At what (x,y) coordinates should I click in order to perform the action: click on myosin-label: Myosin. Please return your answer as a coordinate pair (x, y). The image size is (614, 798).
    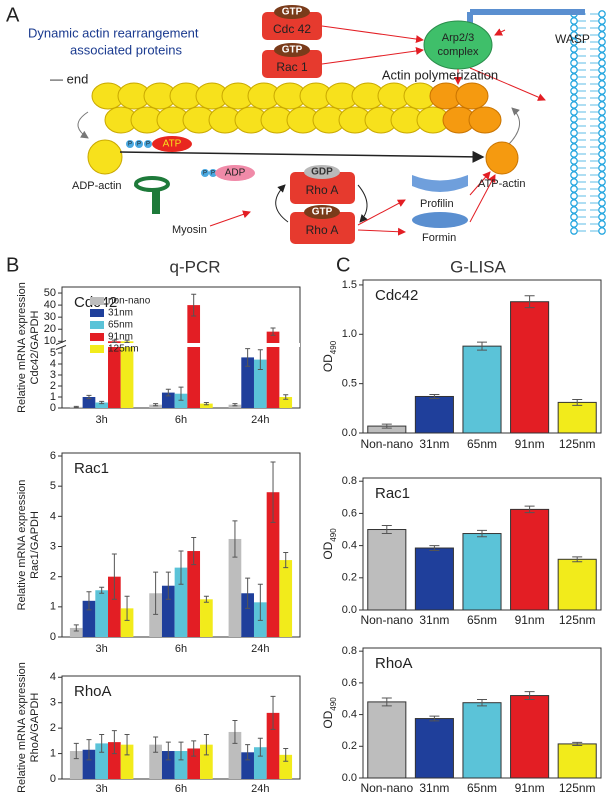
    Looking at the image, I should click on (189, 230).